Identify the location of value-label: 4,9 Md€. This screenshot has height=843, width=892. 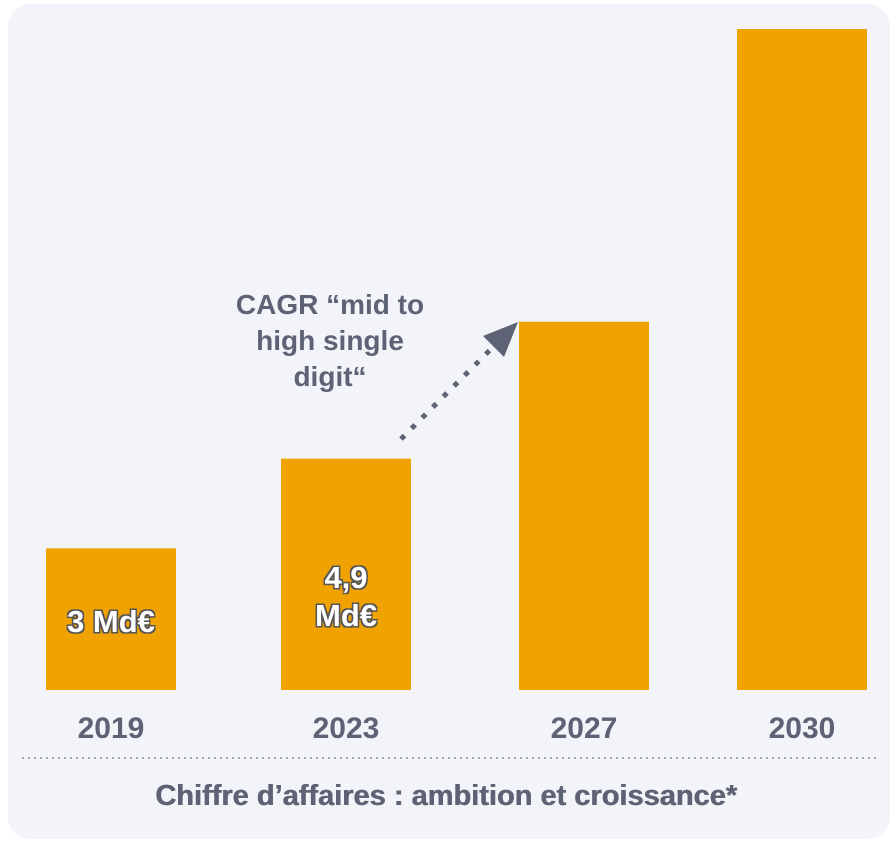
(346, 596).